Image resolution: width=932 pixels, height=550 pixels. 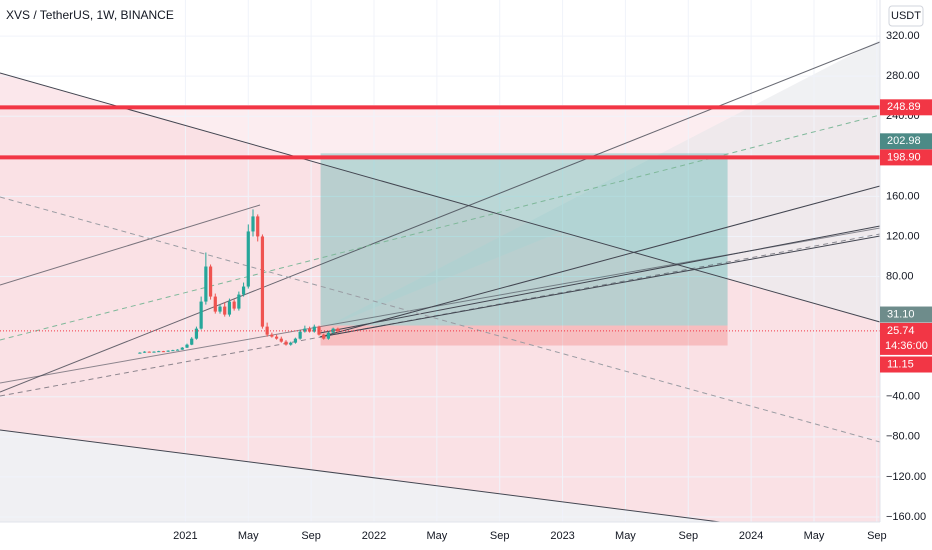 I want to click on x-tick-label: 2022, so click(x=374, y=536).